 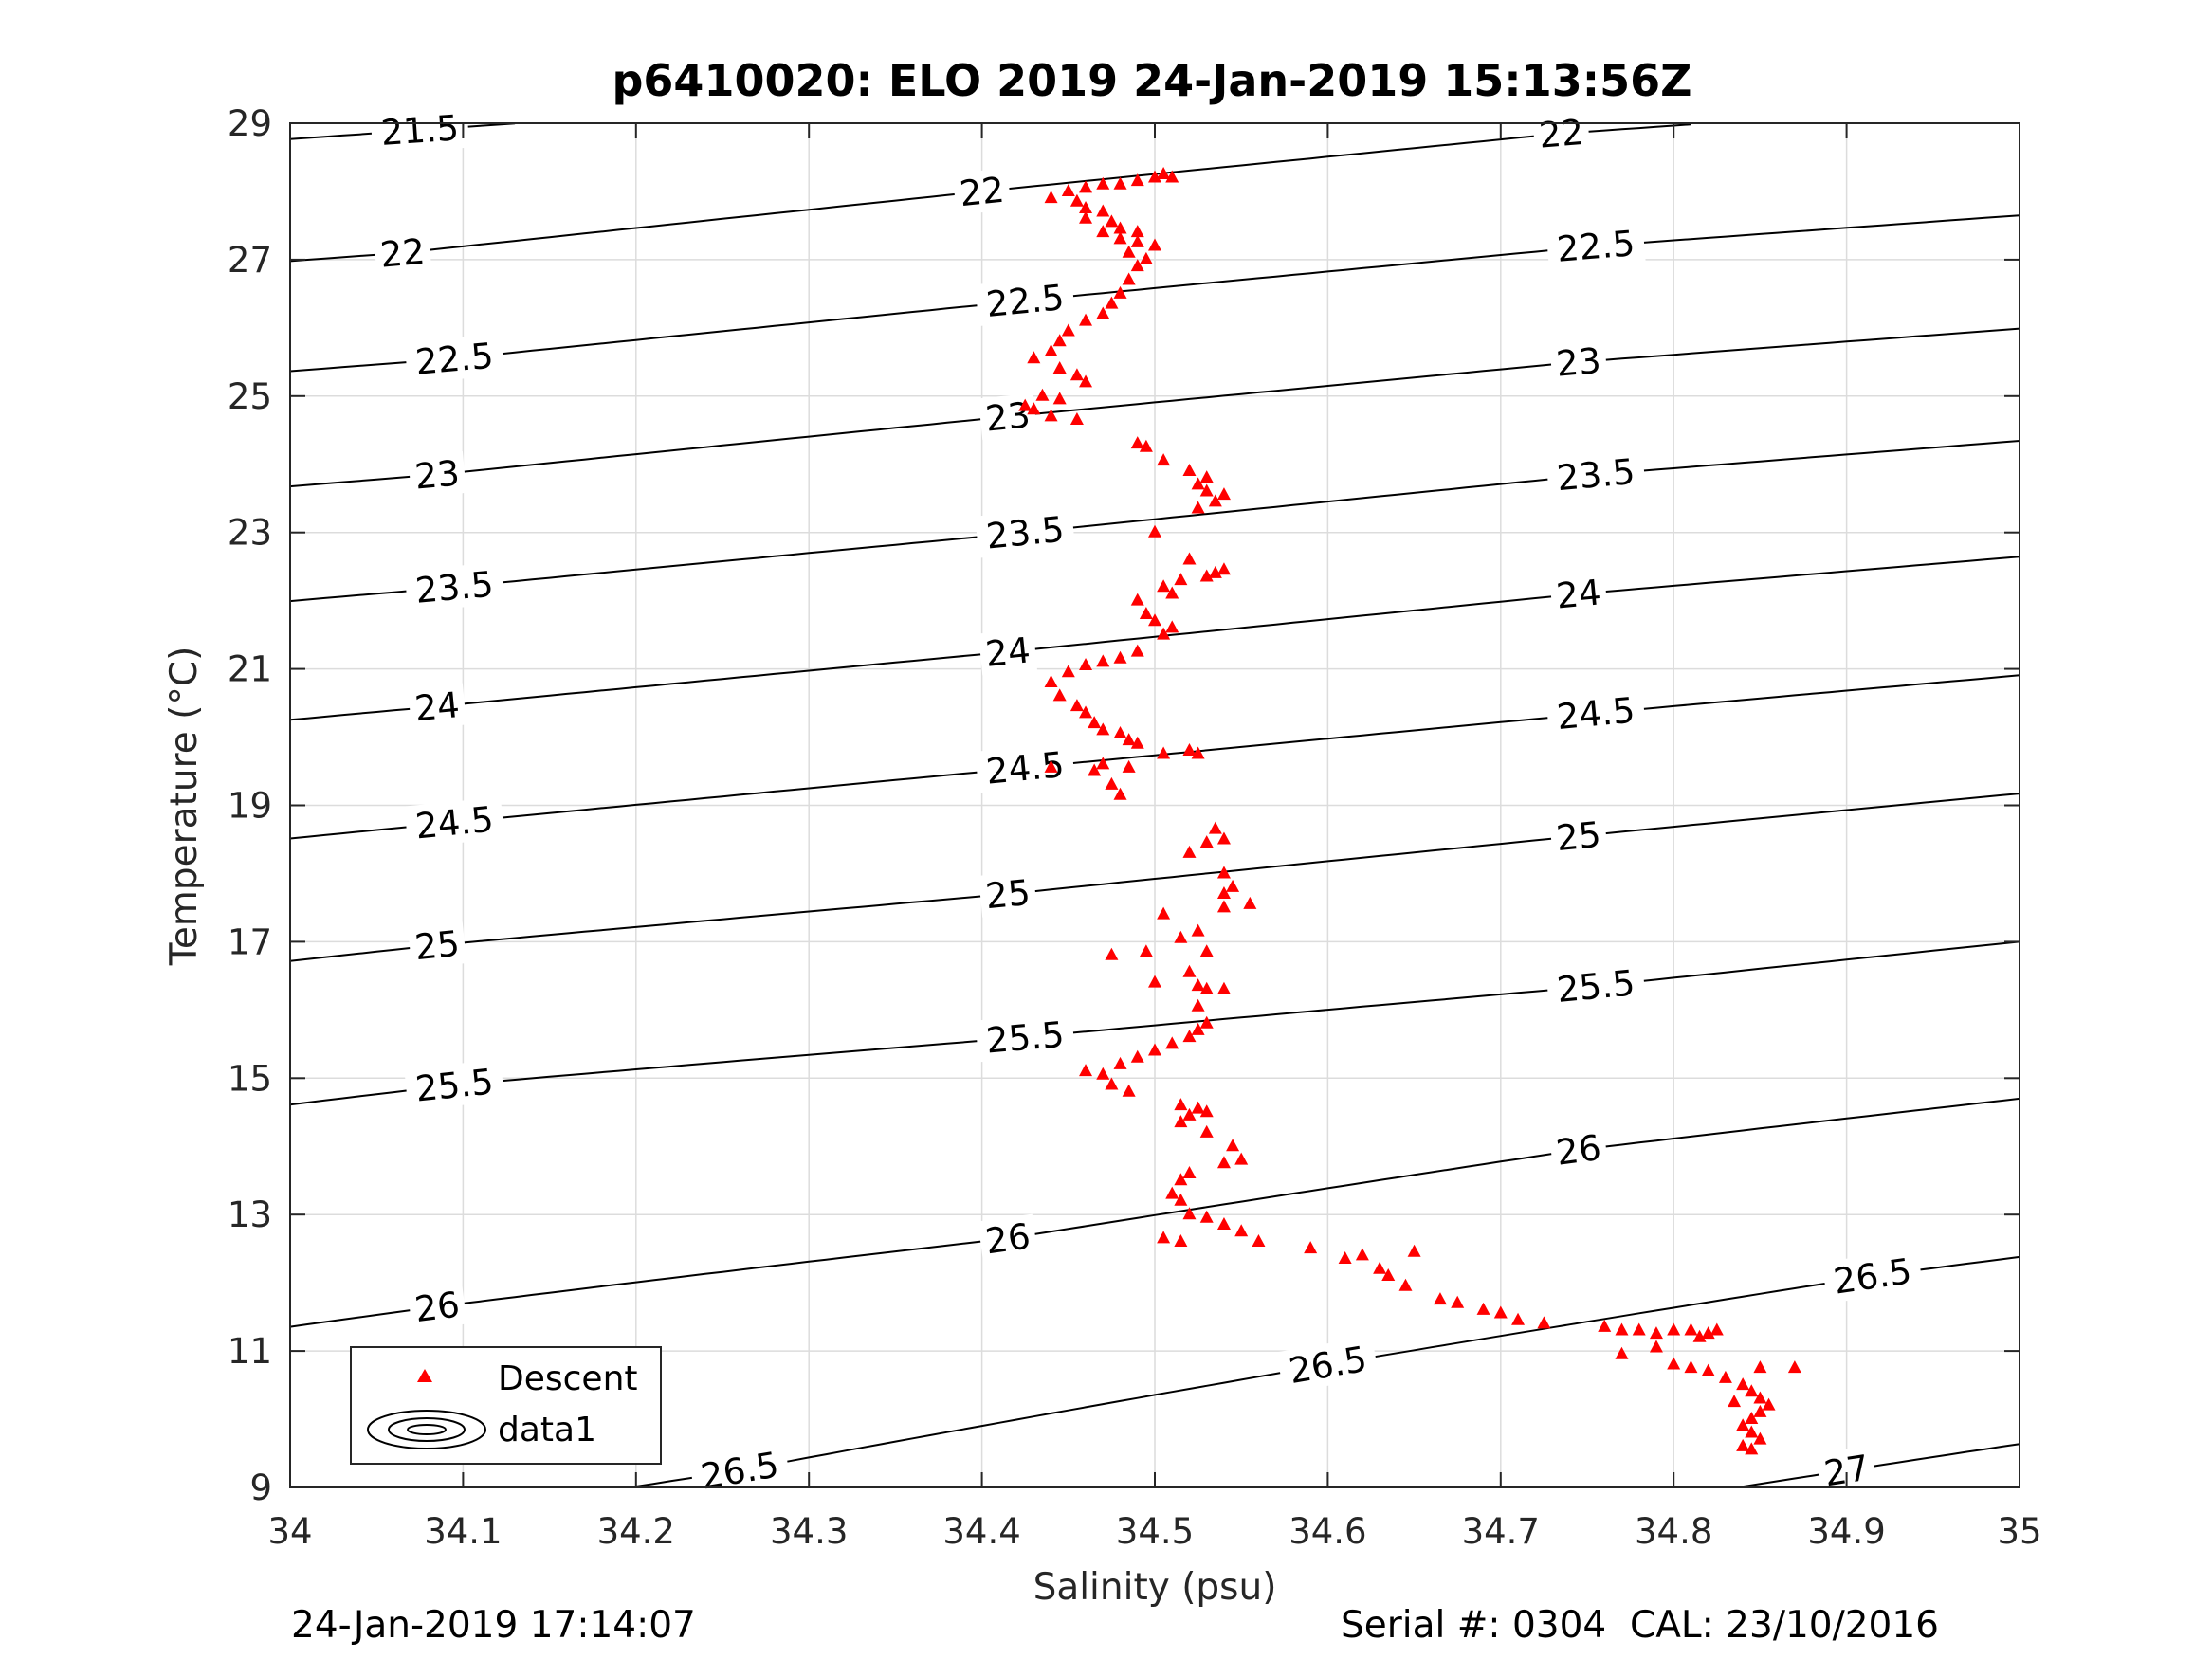 I want to click on legend-box, so click(x=506, y=1405).